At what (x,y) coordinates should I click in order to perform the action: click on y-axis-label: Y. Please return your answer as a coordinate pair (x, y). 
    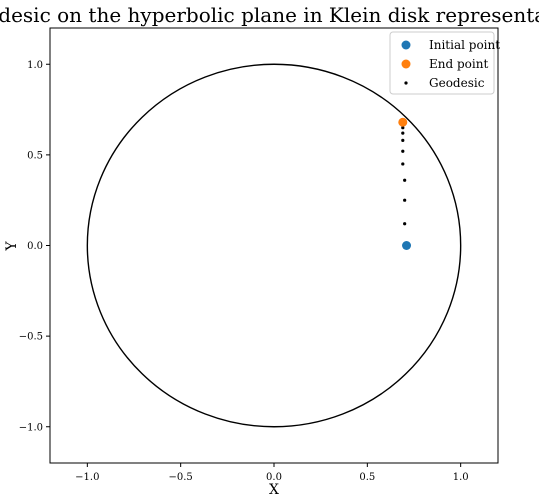
    Looking at the image, I should click on (12, 246).